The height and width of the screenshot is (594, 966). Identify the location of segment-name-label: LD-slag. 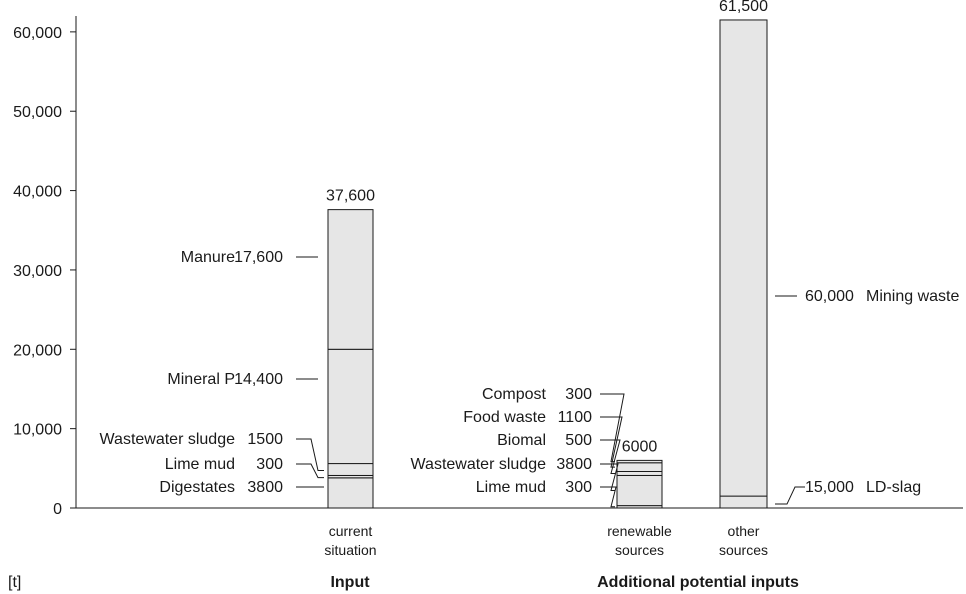
(893, 487).